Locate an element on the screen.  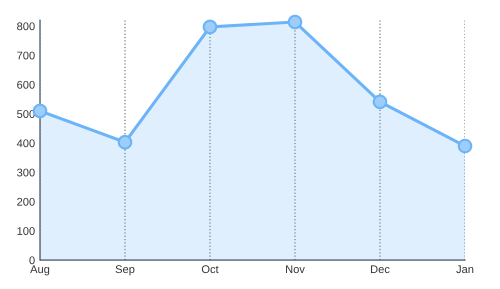
y-tick-label: 700 is located at coordinates (26, 56).